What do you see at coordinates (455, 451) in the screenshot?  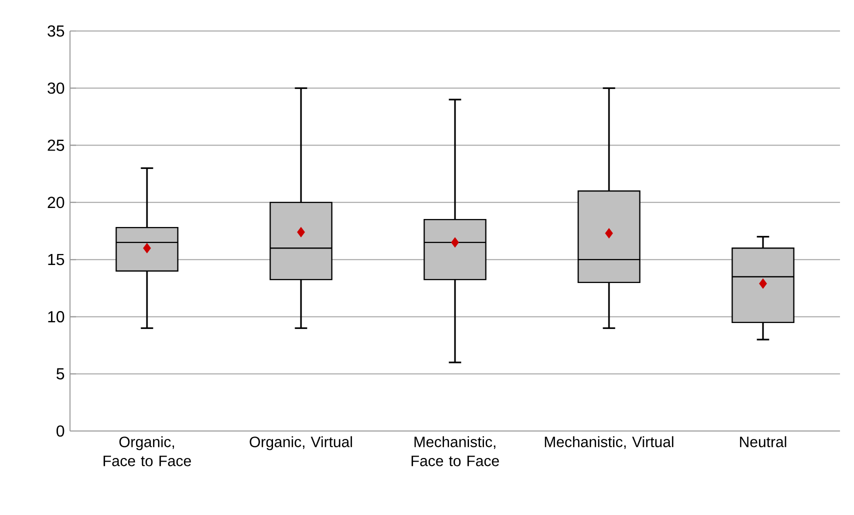 I see `x-tick-label: Mechanistic, Face to Face` at bounding box center [455, 451].